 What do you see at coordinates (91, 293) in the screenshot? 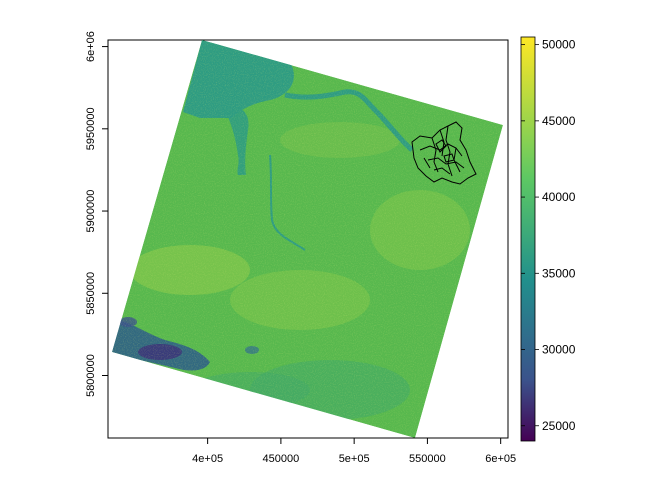
I see `y-tick-label: 5850000` at bounding box center [91, 293].